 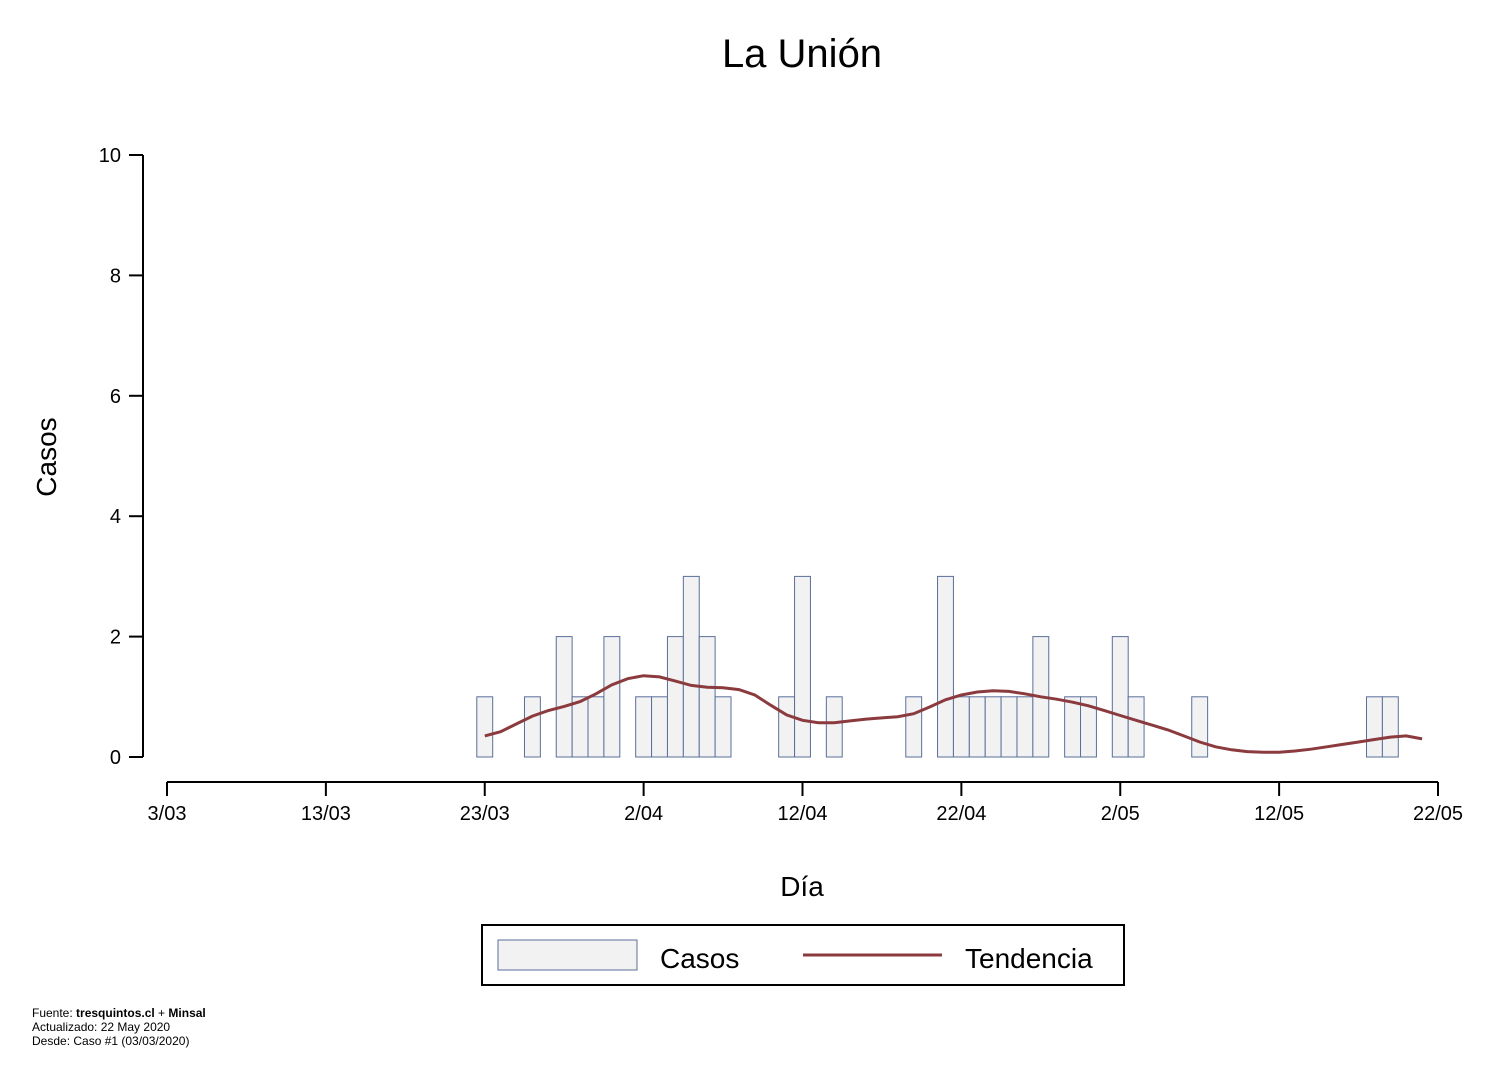 I want to click on legend-label-tendencia: Tendencia, so click(x=1029, y=958).